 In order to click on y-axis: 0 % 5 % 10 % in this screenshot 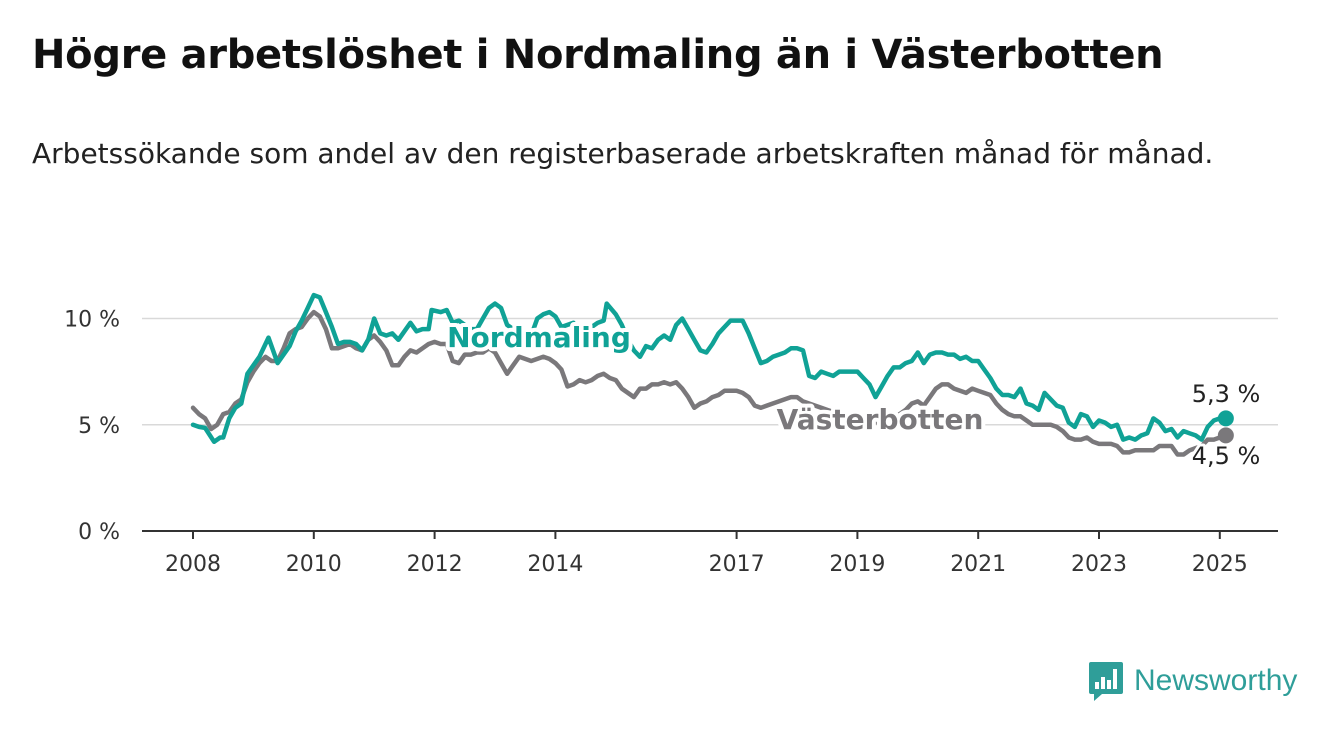, I will do `click(92, 427)`.